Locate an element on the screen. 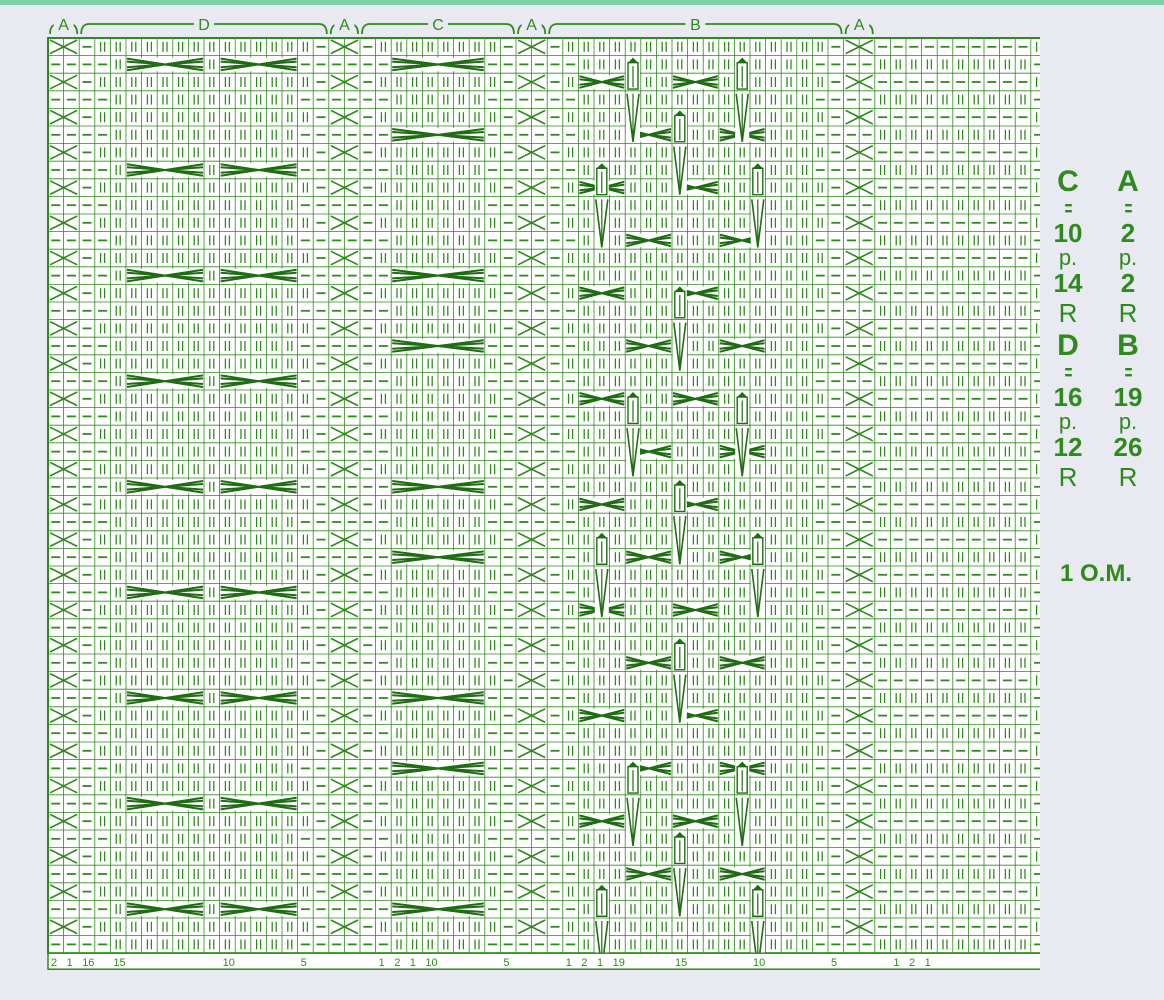  top-color-band is located at coordinates (582, 2).